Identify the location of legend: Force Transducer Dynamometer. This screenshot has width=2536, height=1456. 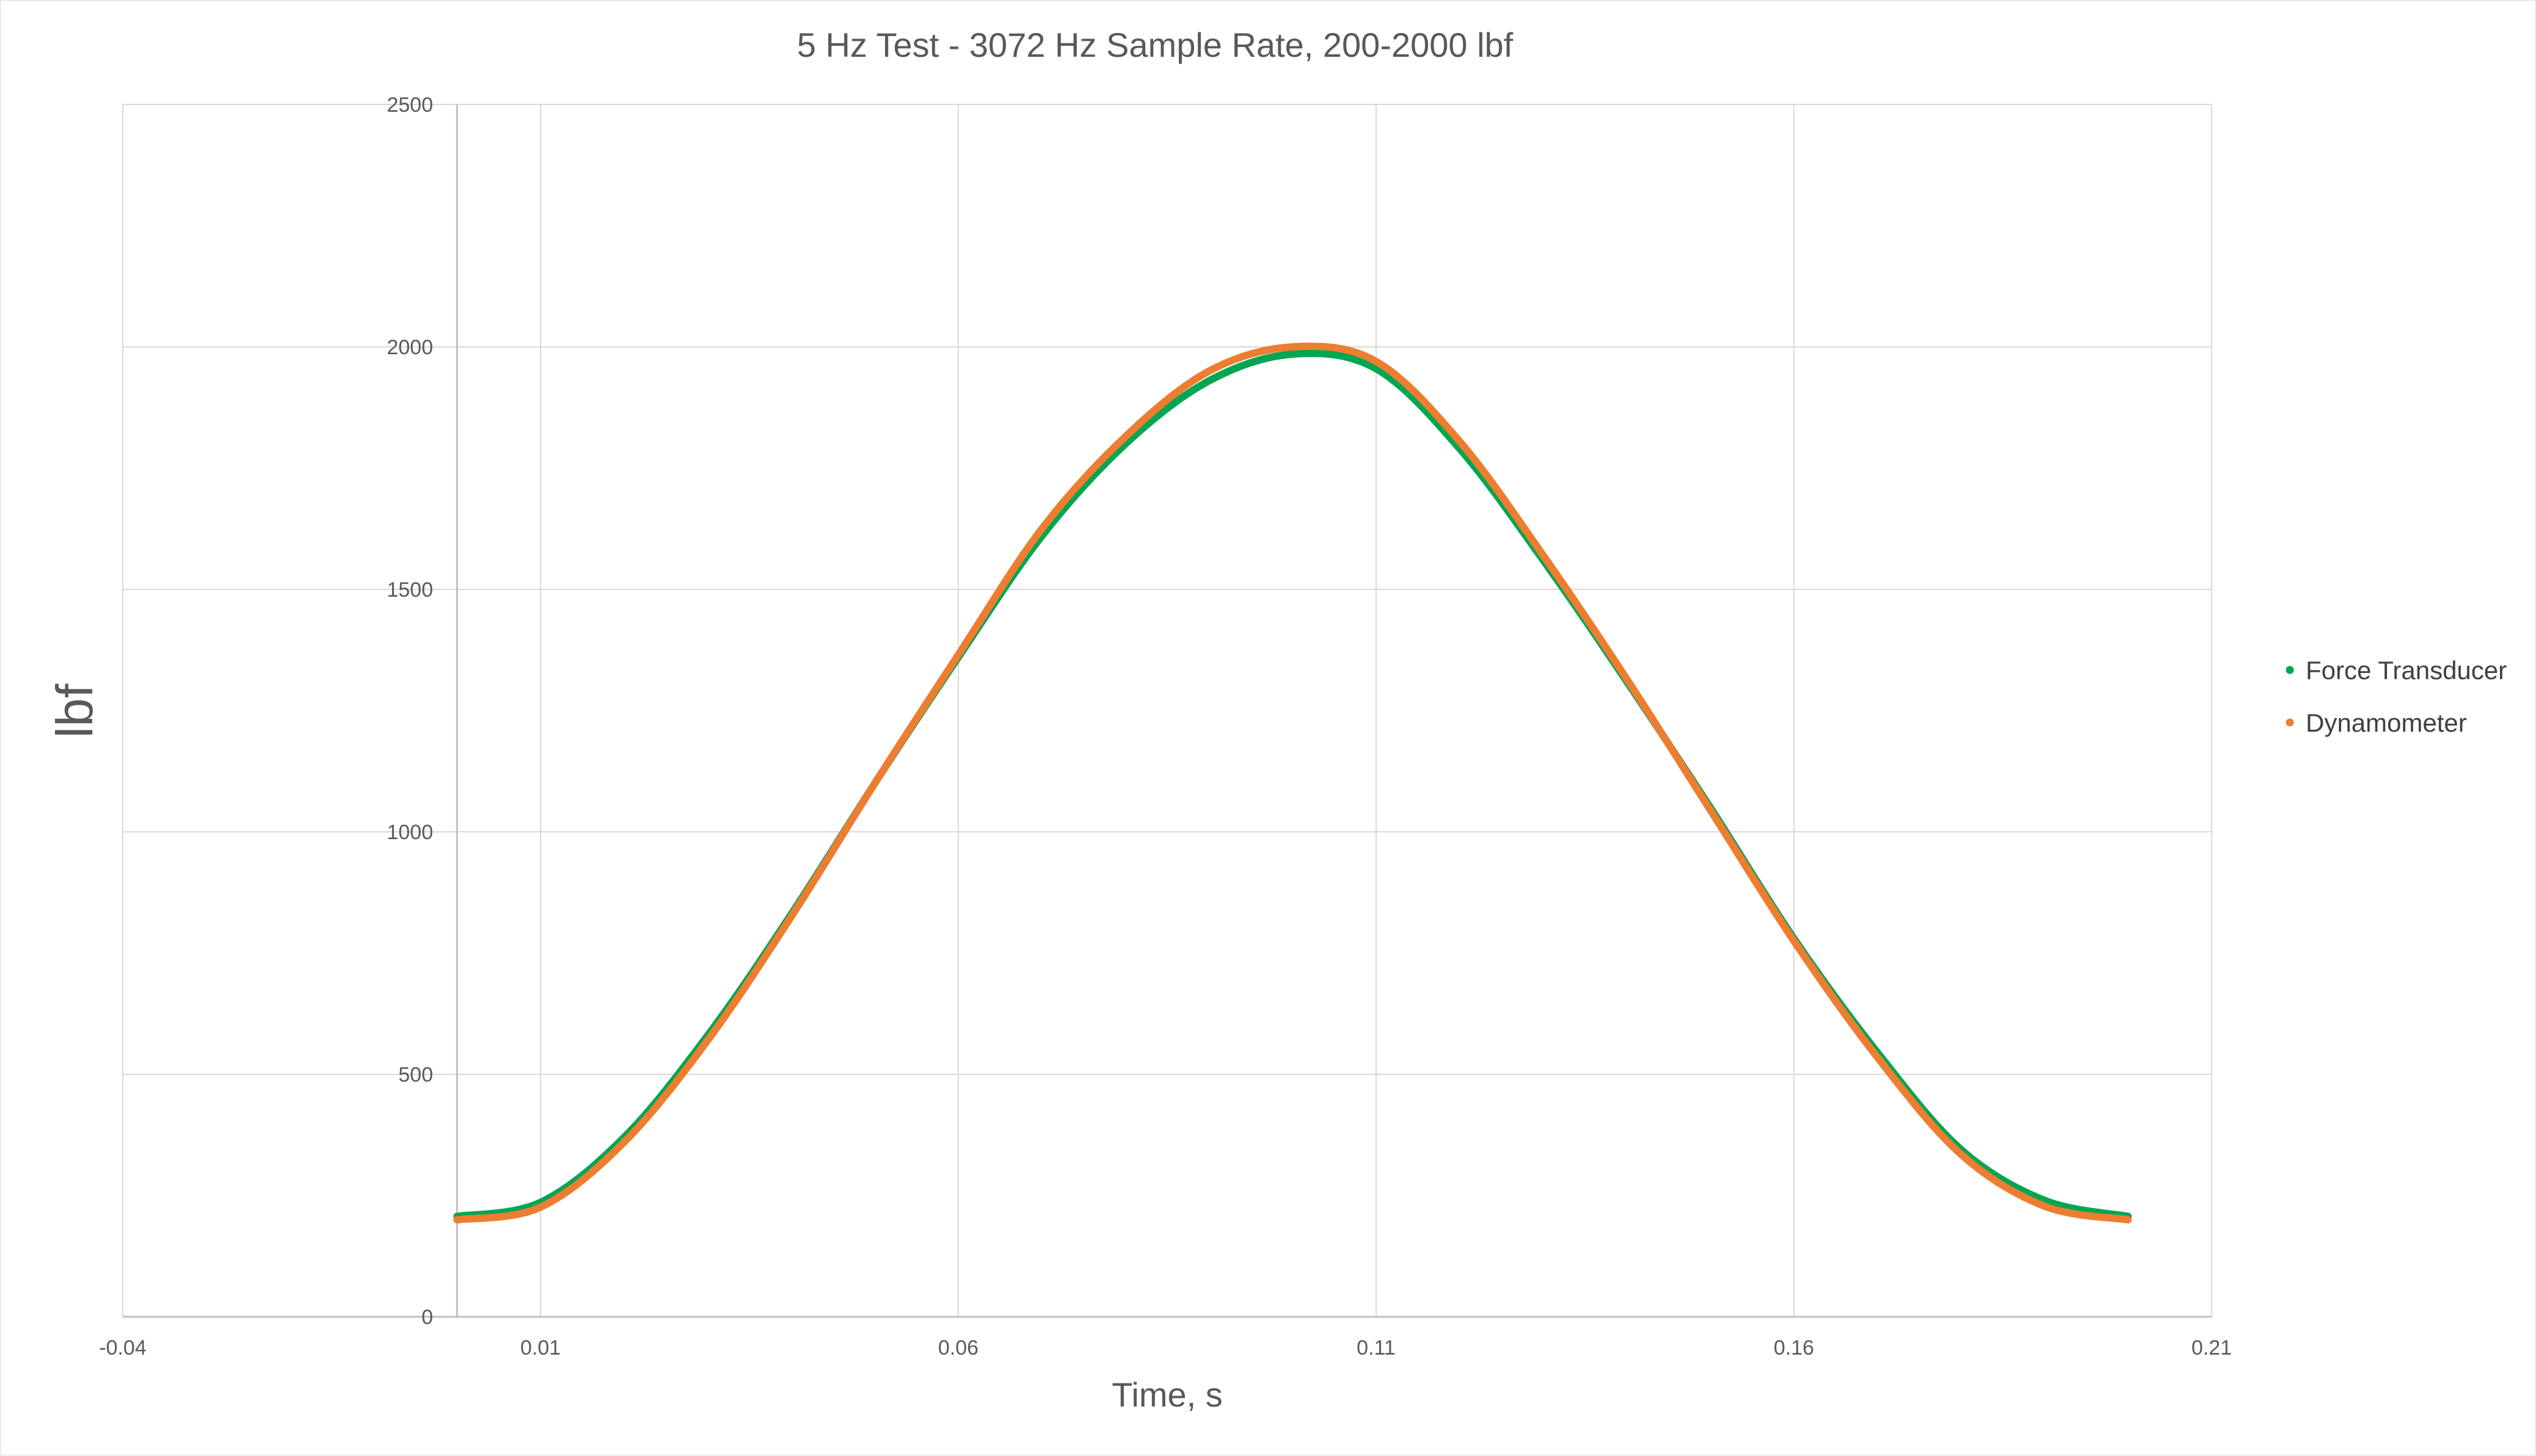
(2396, 696).